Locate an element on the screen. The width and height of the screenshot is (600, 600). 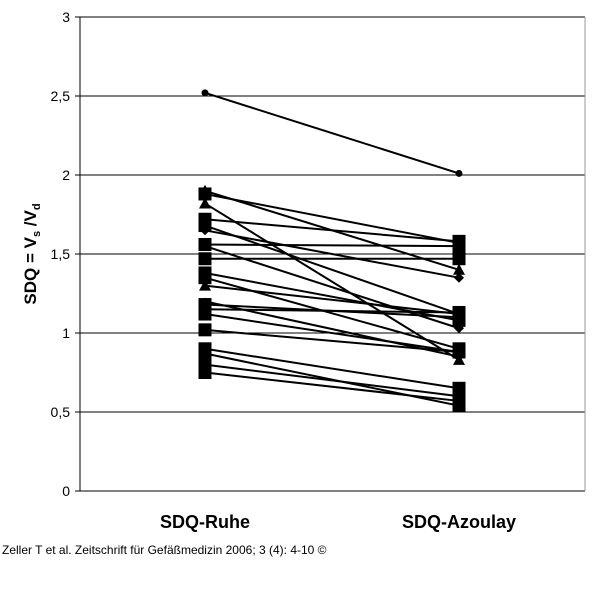
y-tick-label-5: 2,5 is located at coordinates (61, 96).